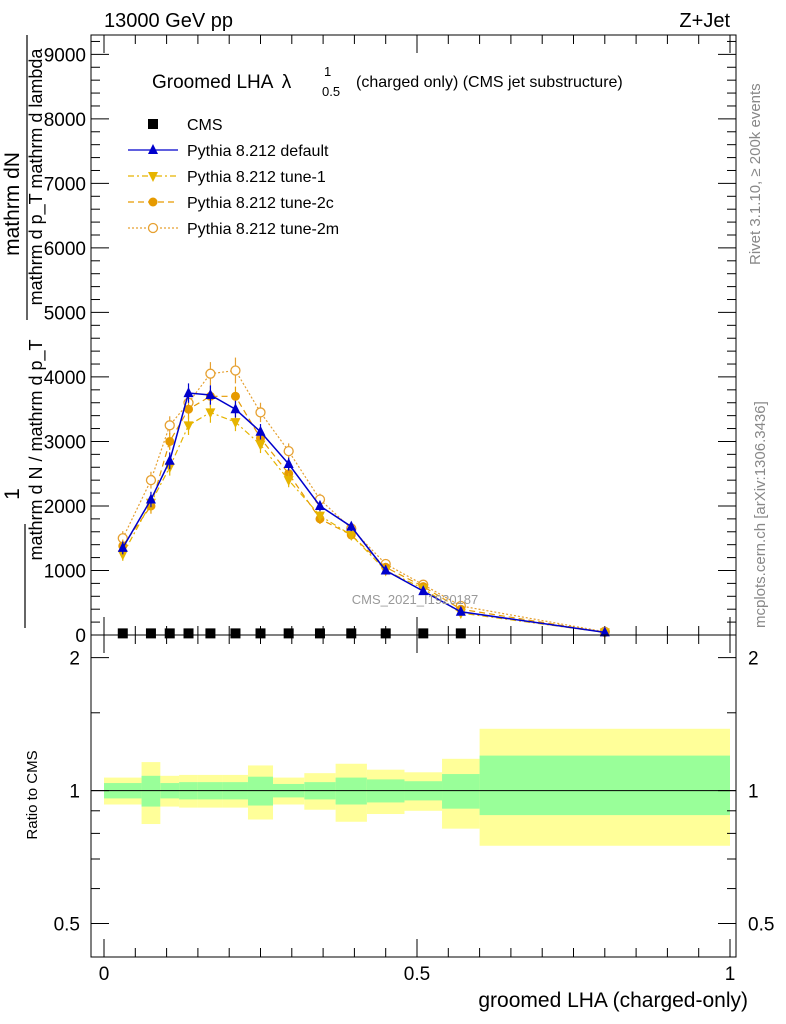  Describe the element at coordinates (65, 55) in the screenshot. I see `main-y-tick-label: 9000` at that location.